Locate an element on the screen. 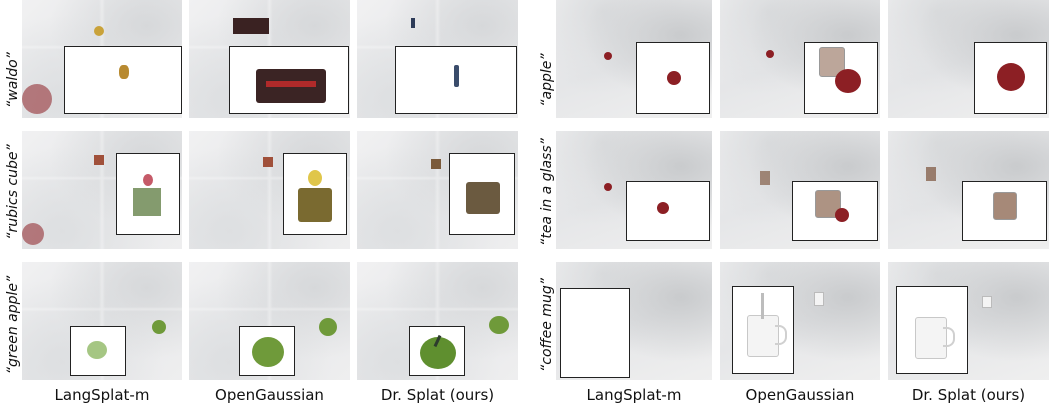 The image size is (1049, 406). inset-tea-drsplat is located at coordinates (1004, 211).